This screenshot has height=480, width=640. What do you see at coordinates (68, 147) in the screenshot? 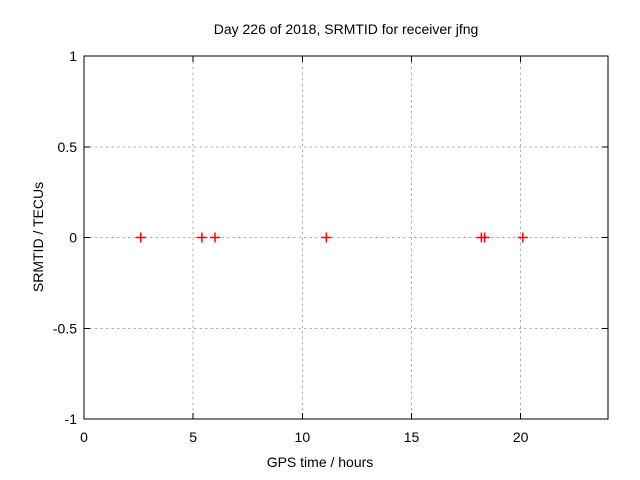
I see `y-tick-label: 0.5` at bounding box center [68, 147].